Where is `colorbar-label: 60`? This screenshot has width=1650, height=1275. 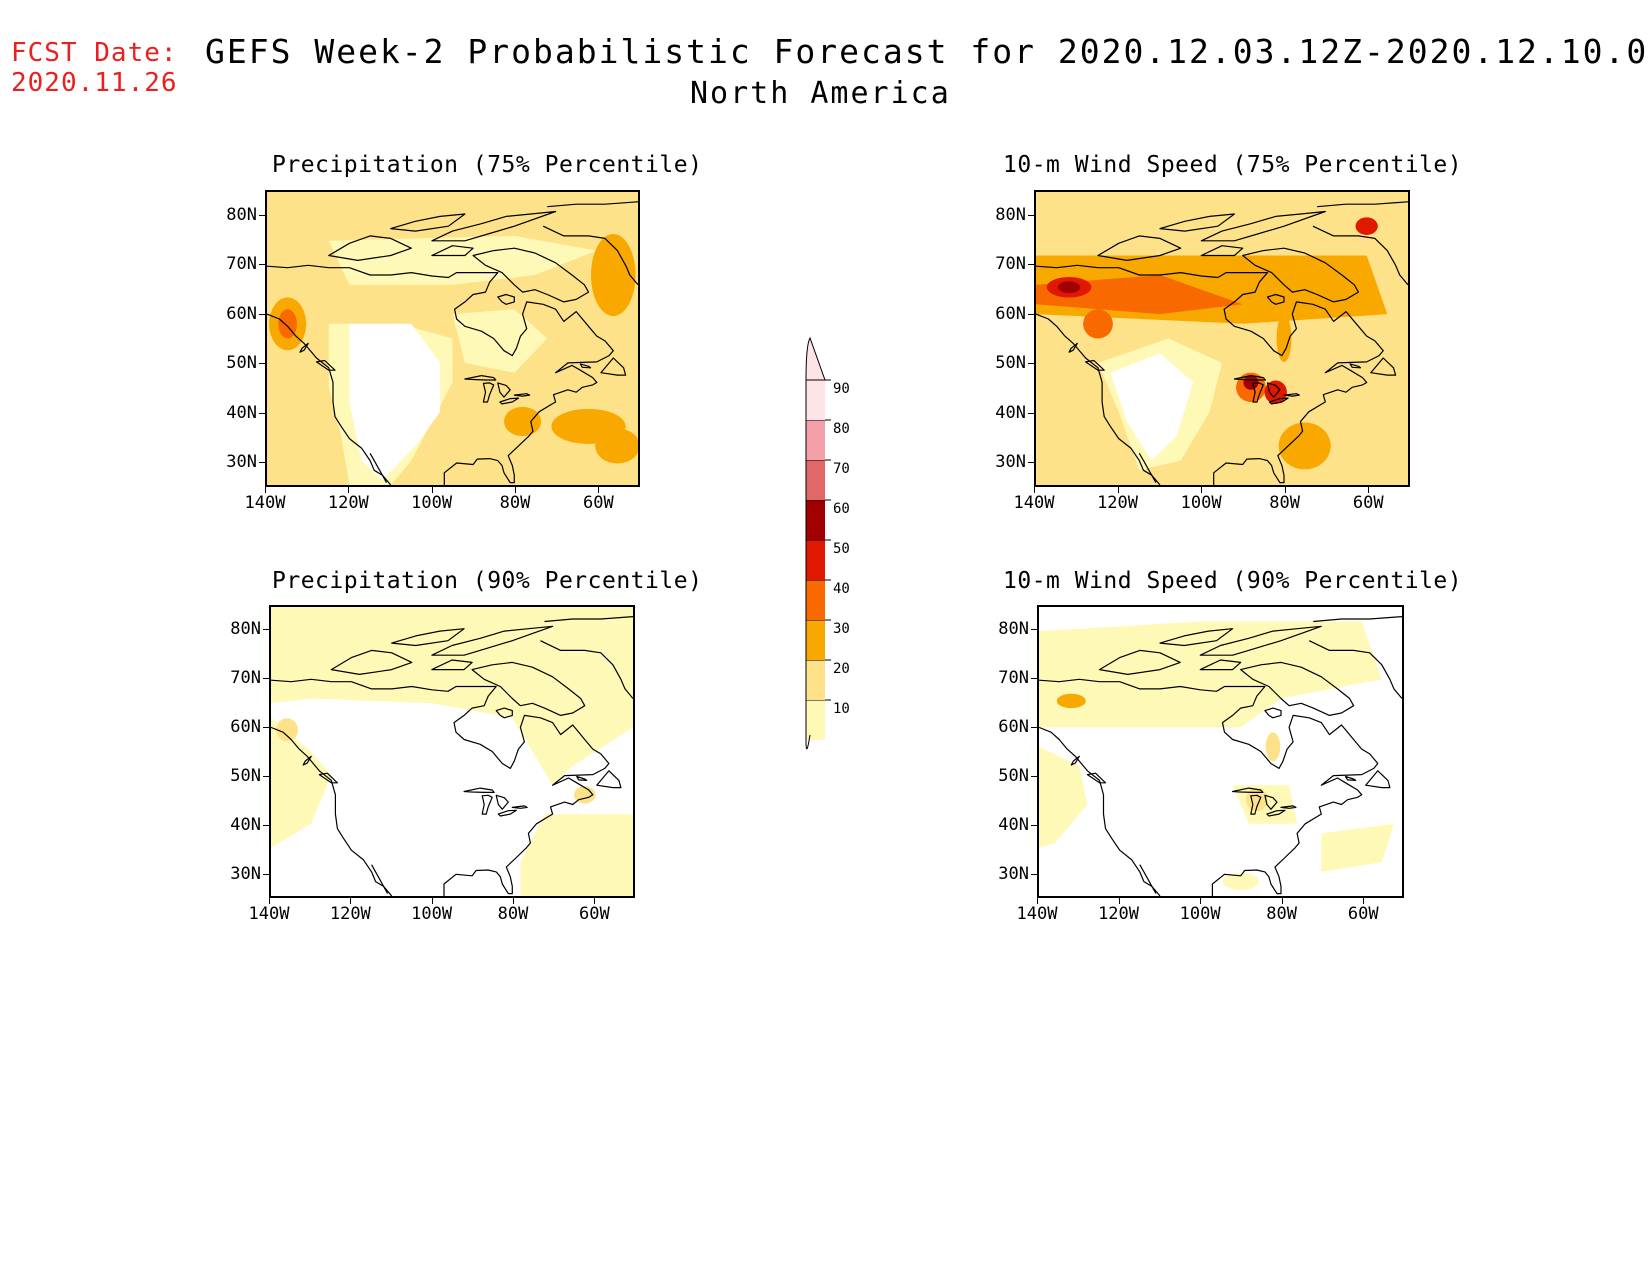 colorbar-label: 60 is located at coordinates (841, 509).